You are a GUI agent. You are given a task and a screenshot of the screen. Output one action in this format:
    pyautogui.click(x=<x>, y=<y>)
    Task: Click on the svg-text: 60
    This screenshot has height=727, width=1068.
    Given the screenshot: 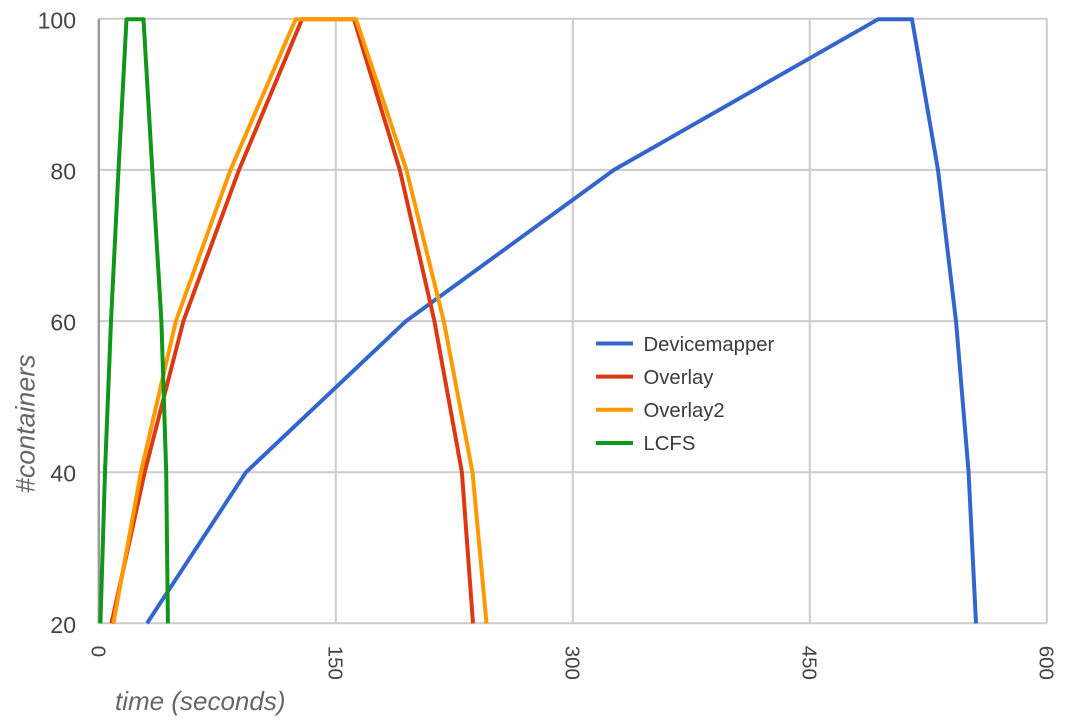 What is the action you would take?
    pyautogui.click(x=63, y=323)
    